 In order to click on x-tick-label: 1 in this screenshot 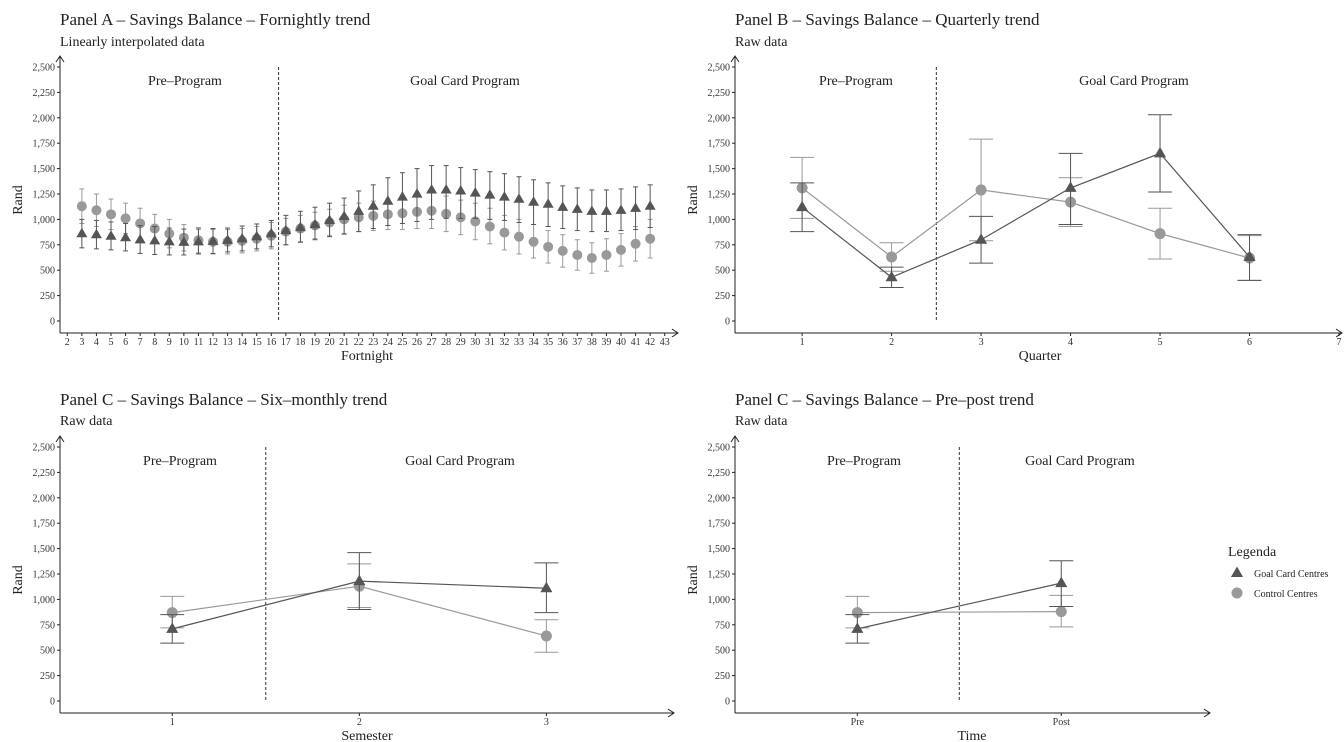, I will do `click(172, 722)`.